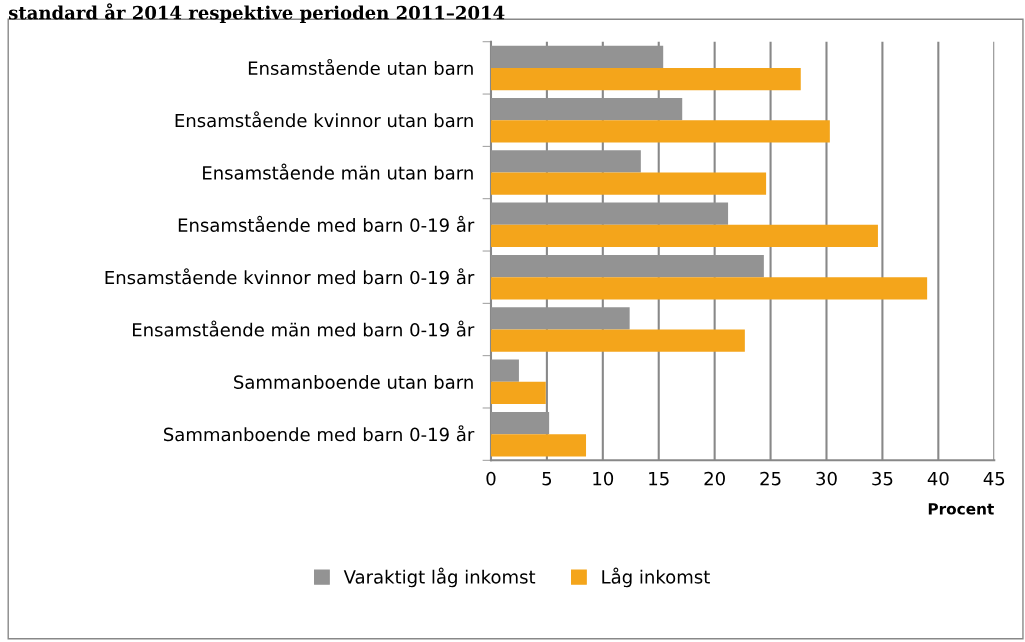 This screenshot has height=642, width=1025. I want to click on y-tick-label: Ensamstående med barn 0-19 år, so click(326, 223).